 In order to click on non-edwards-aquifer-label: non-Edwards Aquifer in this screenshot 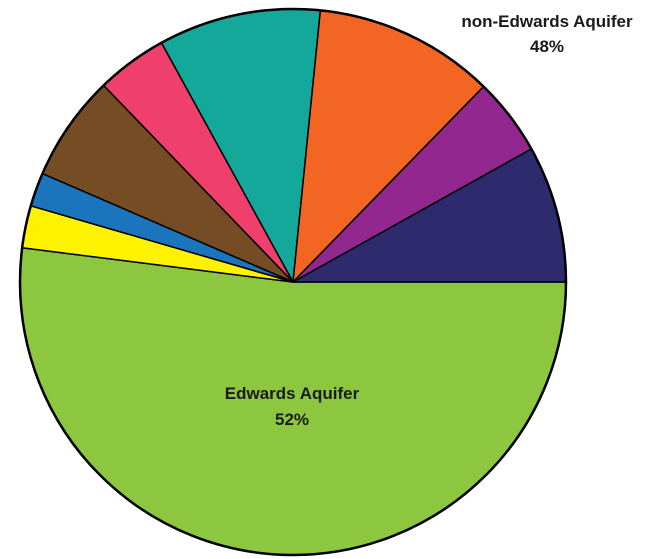, I will do `click(547, 21)`.